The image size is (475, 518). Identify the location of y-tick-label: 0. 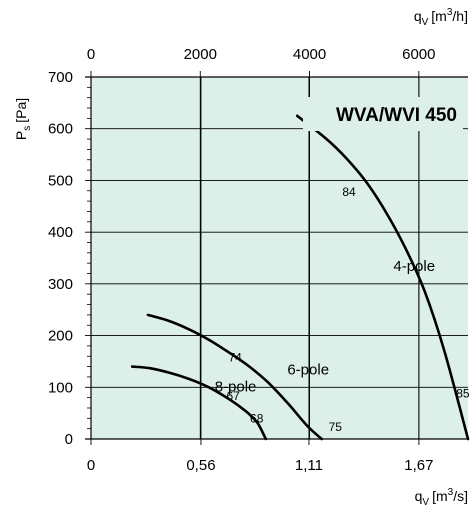
(69, 439).